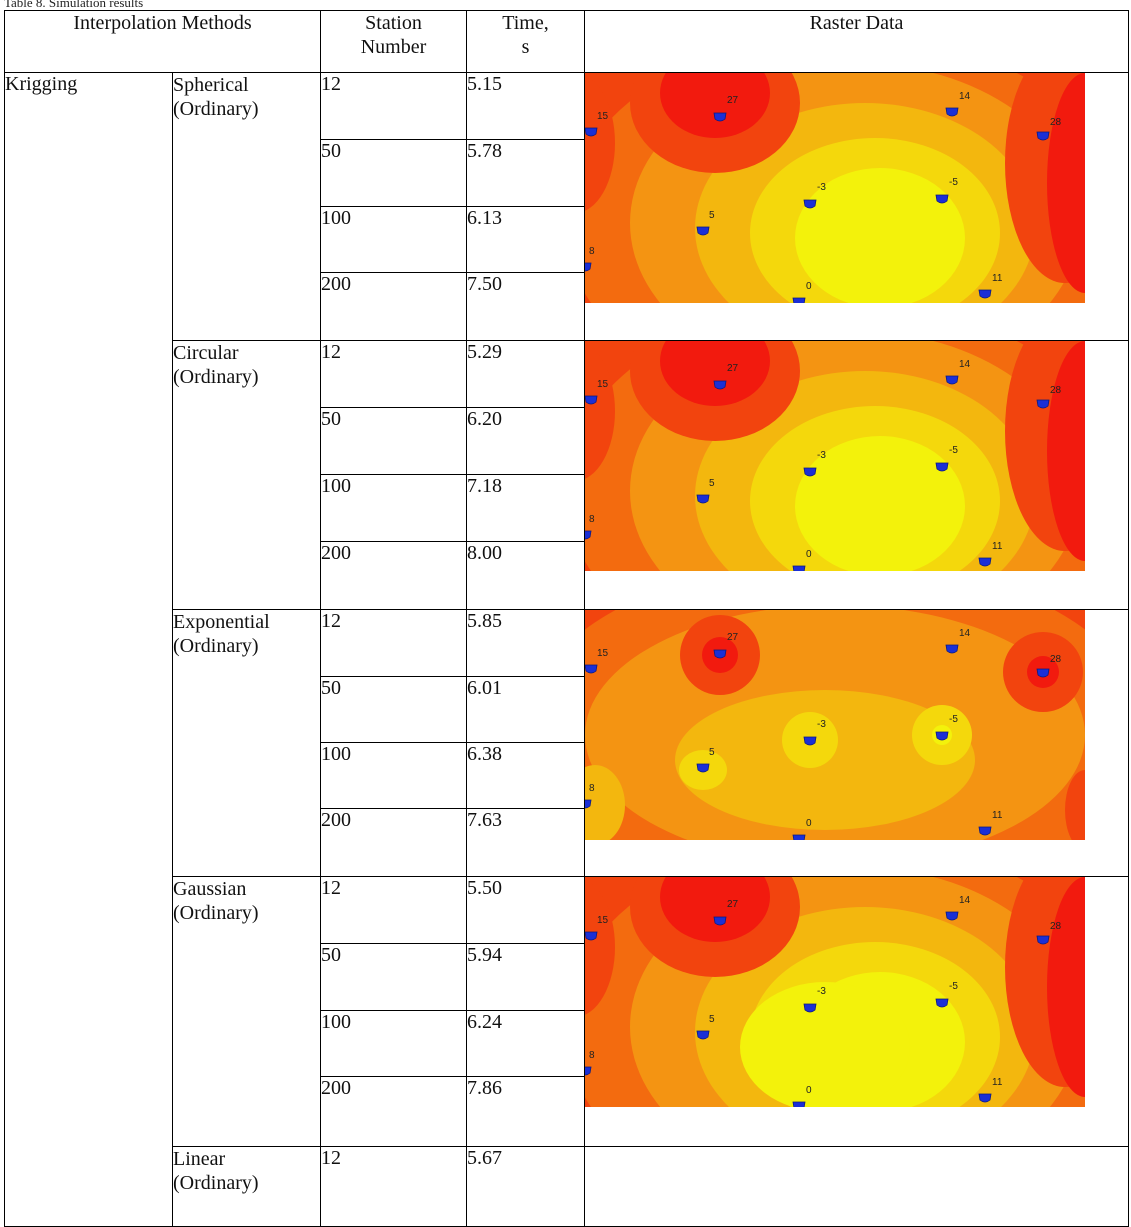 This screenshot has width=1131, height=1227. I want to click on variant-type: (Ordinary), so click(216, 646).